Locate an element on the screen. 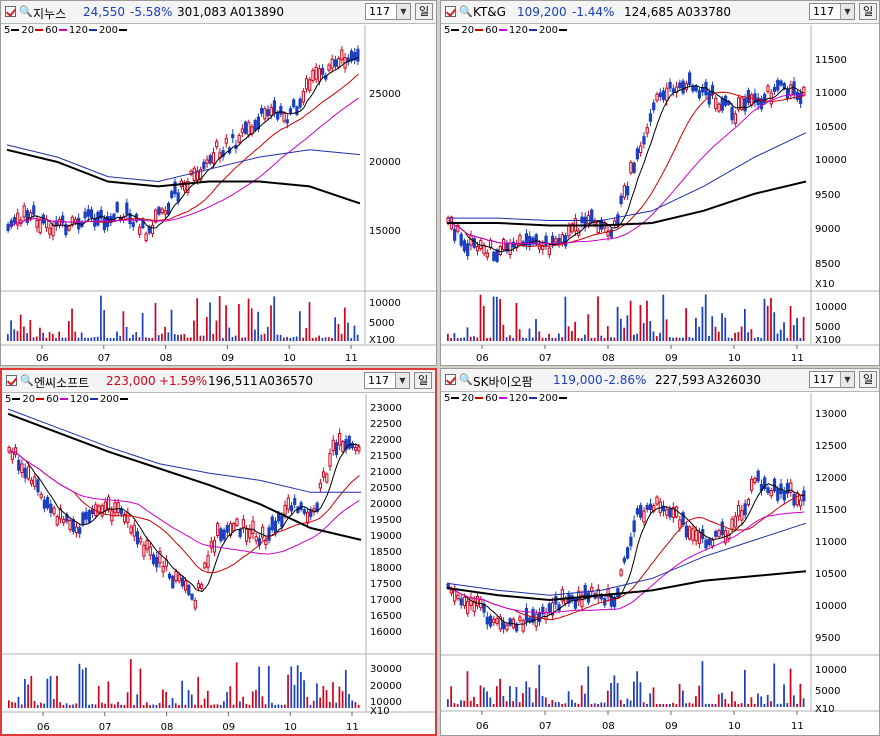 This screenshot has height=736, width=880. ma-legend-label: 200 is located at coordinates (548, 398).